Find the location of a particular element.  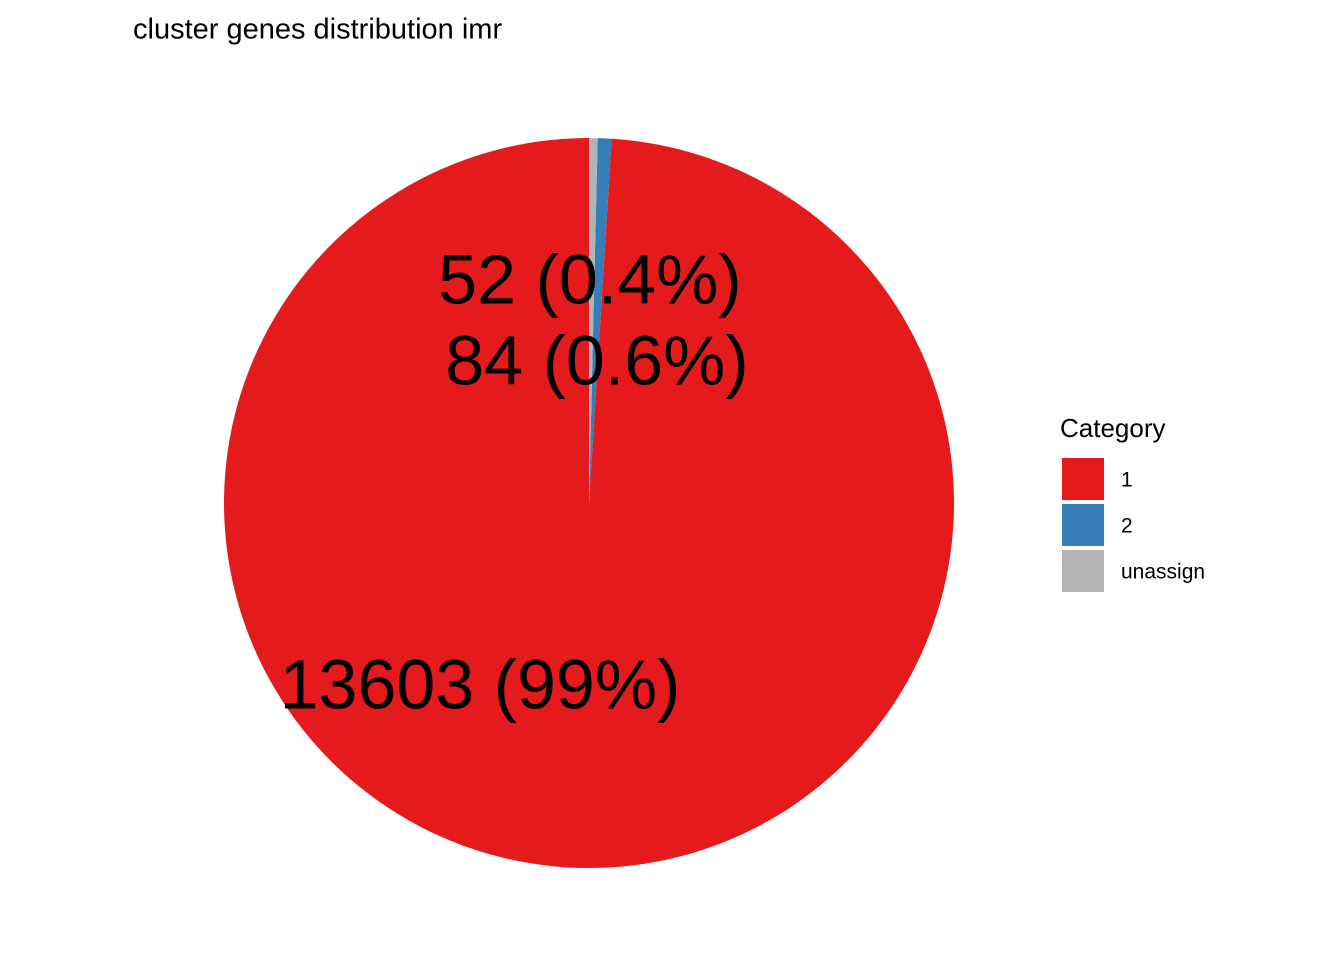

legend-label: 2 is located at coordinates (1127, 526).